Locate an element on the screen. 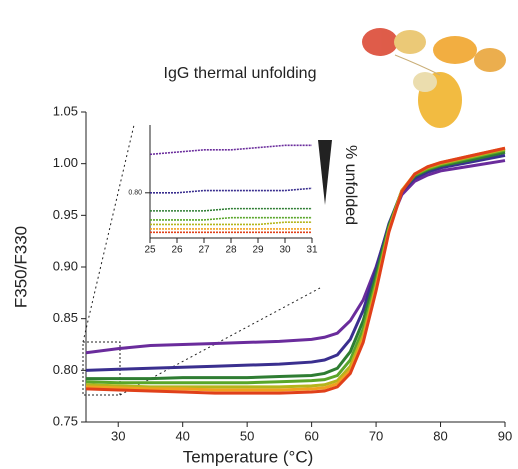  y-tick-label: 0.95 is located at coordinates (65, 214).